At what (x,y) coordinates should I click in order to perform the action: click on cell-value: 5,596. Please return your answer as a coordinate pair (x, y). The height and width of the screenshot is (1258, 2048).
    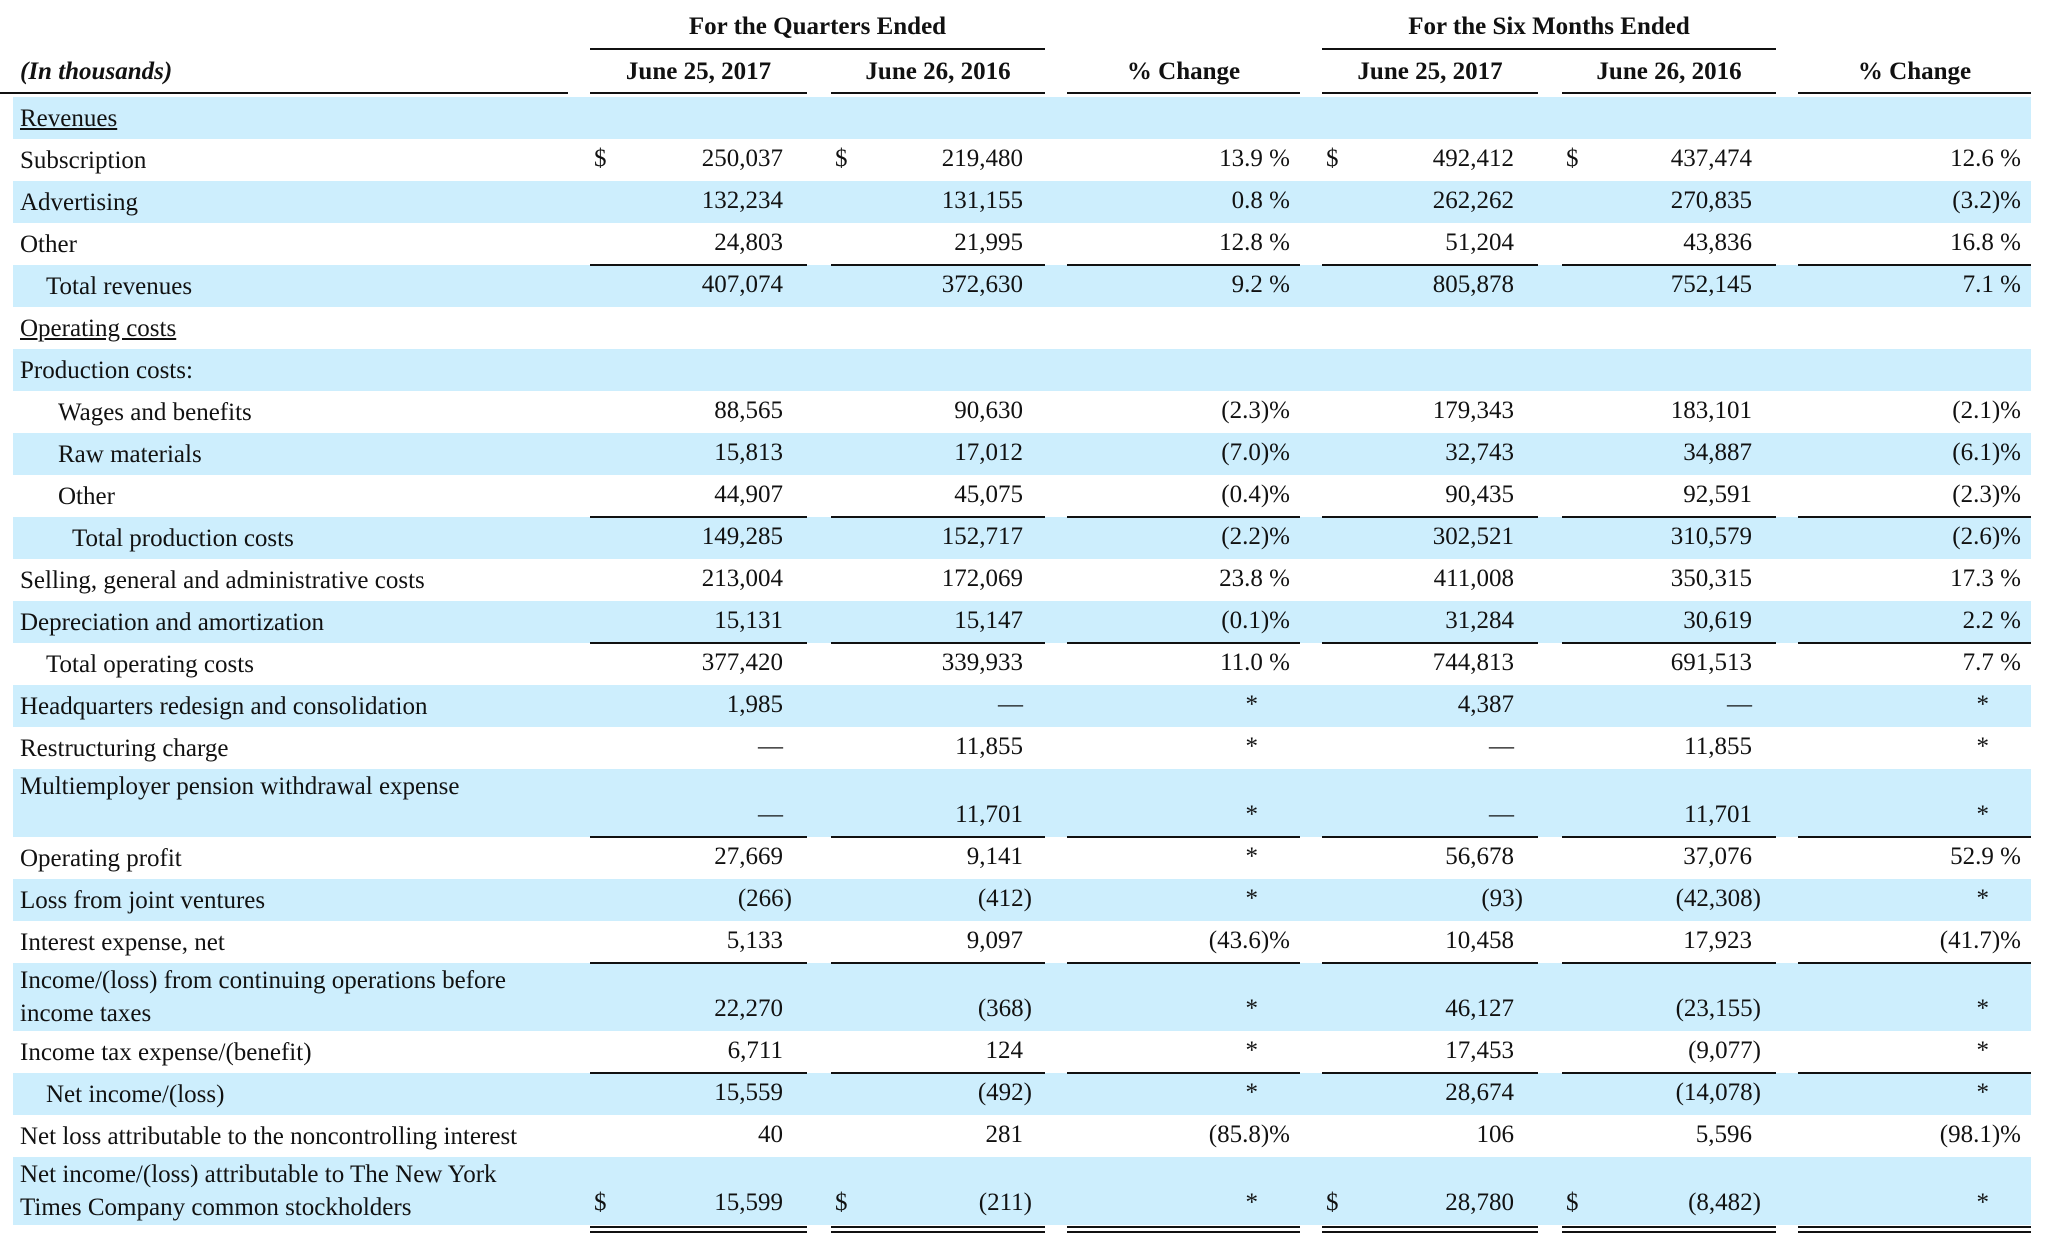
    Looking at the image, I should click on (1723, 1134).